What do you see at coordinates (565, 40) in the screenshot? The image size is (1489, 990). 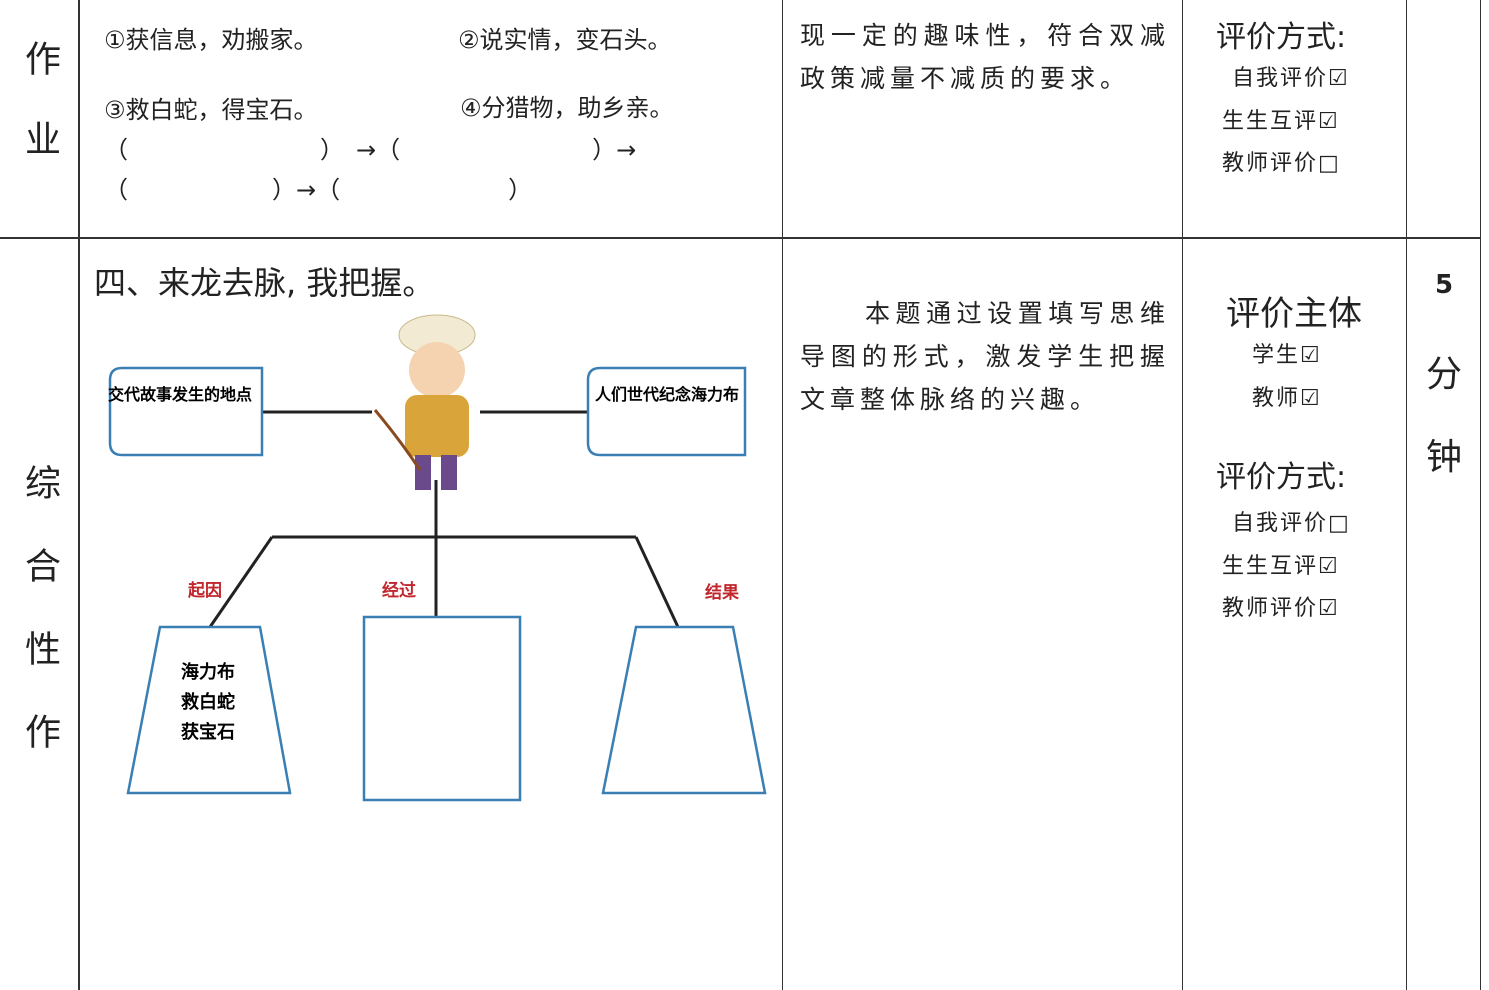 I see `item: ②说实情，变石头。` at bounding box center [565, 40].